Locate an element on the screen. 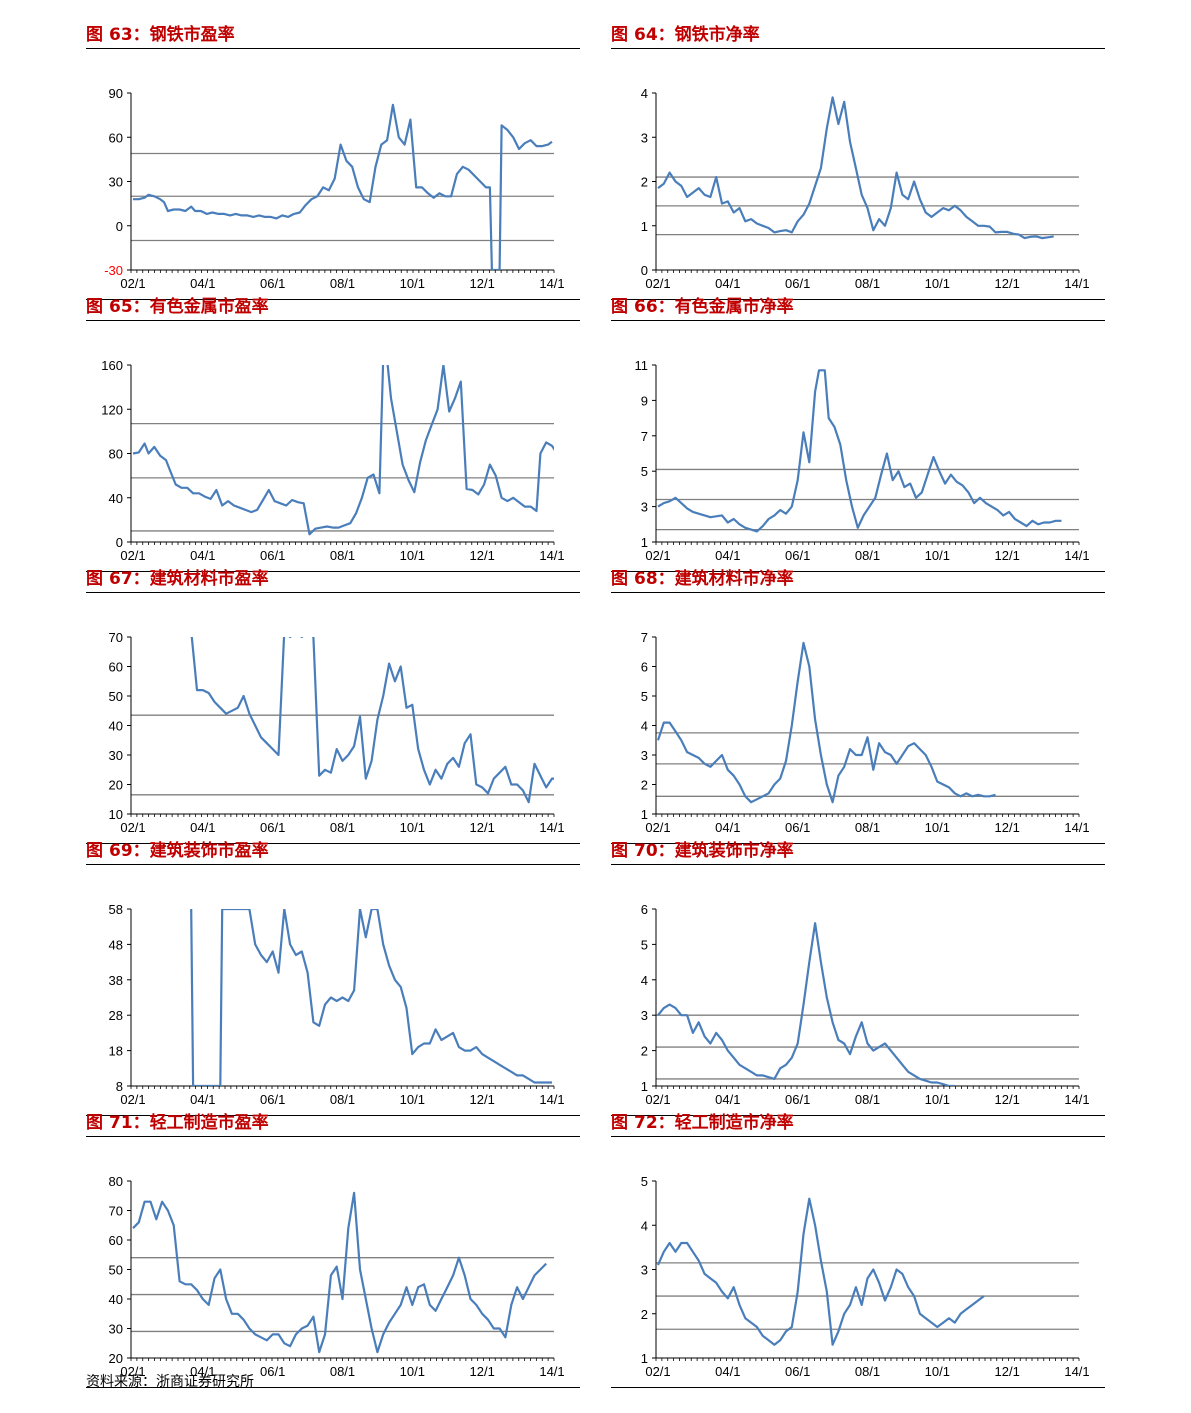 The width and height of the screenshot is (1191, 1413). chart-title: 图 69：建筑装饰市盈率 is located at coordinates (177, 848).